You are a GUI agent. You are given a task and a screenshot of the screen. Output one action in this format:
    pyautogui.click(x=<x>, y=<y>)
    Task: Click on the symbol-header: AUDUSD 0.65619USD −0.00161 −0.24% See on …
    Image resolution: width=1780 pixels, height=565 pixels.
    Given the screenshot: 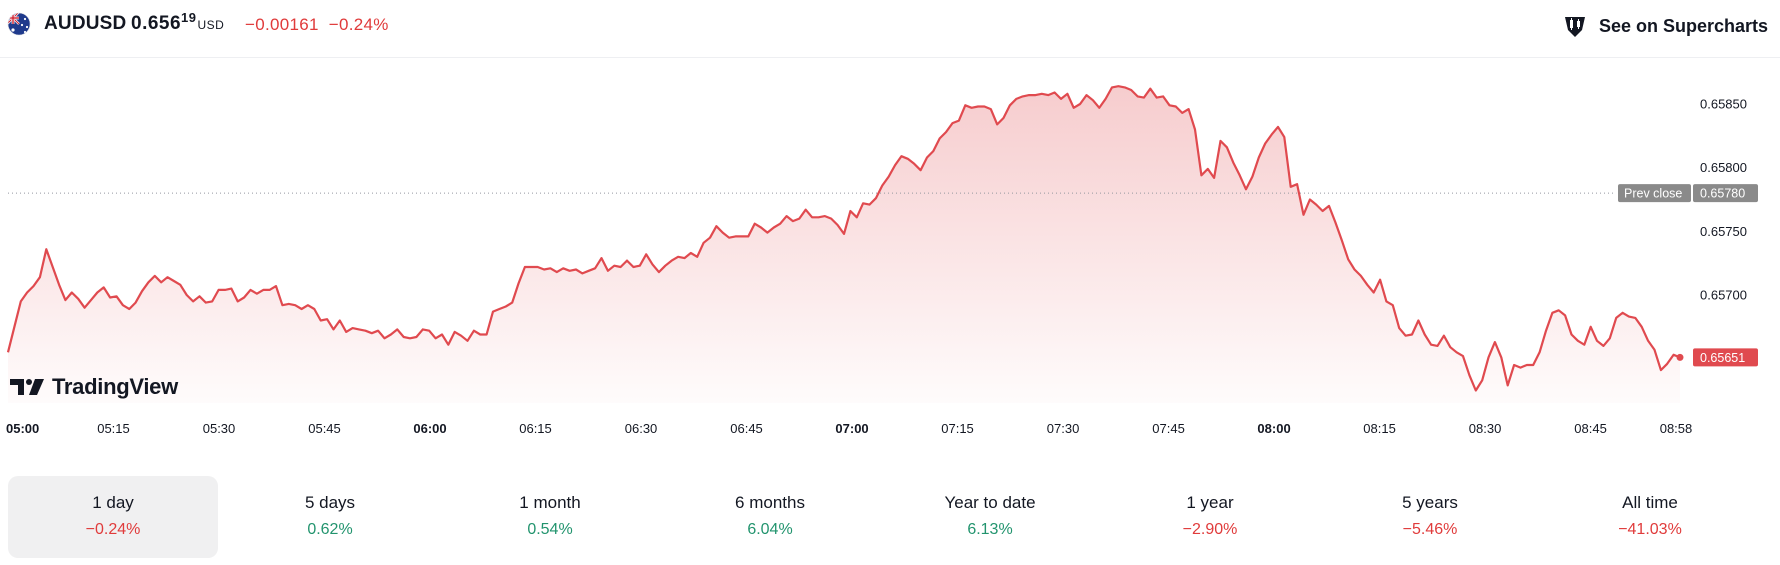 What is the action you would take?
    pyautogui.click(x=890, y=29)
    